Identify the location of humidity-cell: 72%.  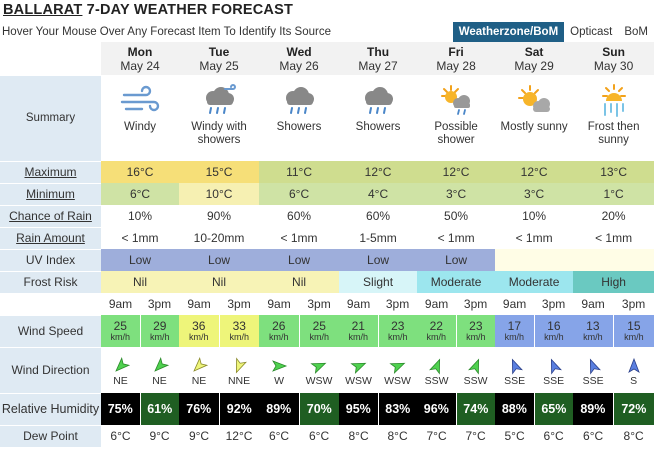
(633, 409).